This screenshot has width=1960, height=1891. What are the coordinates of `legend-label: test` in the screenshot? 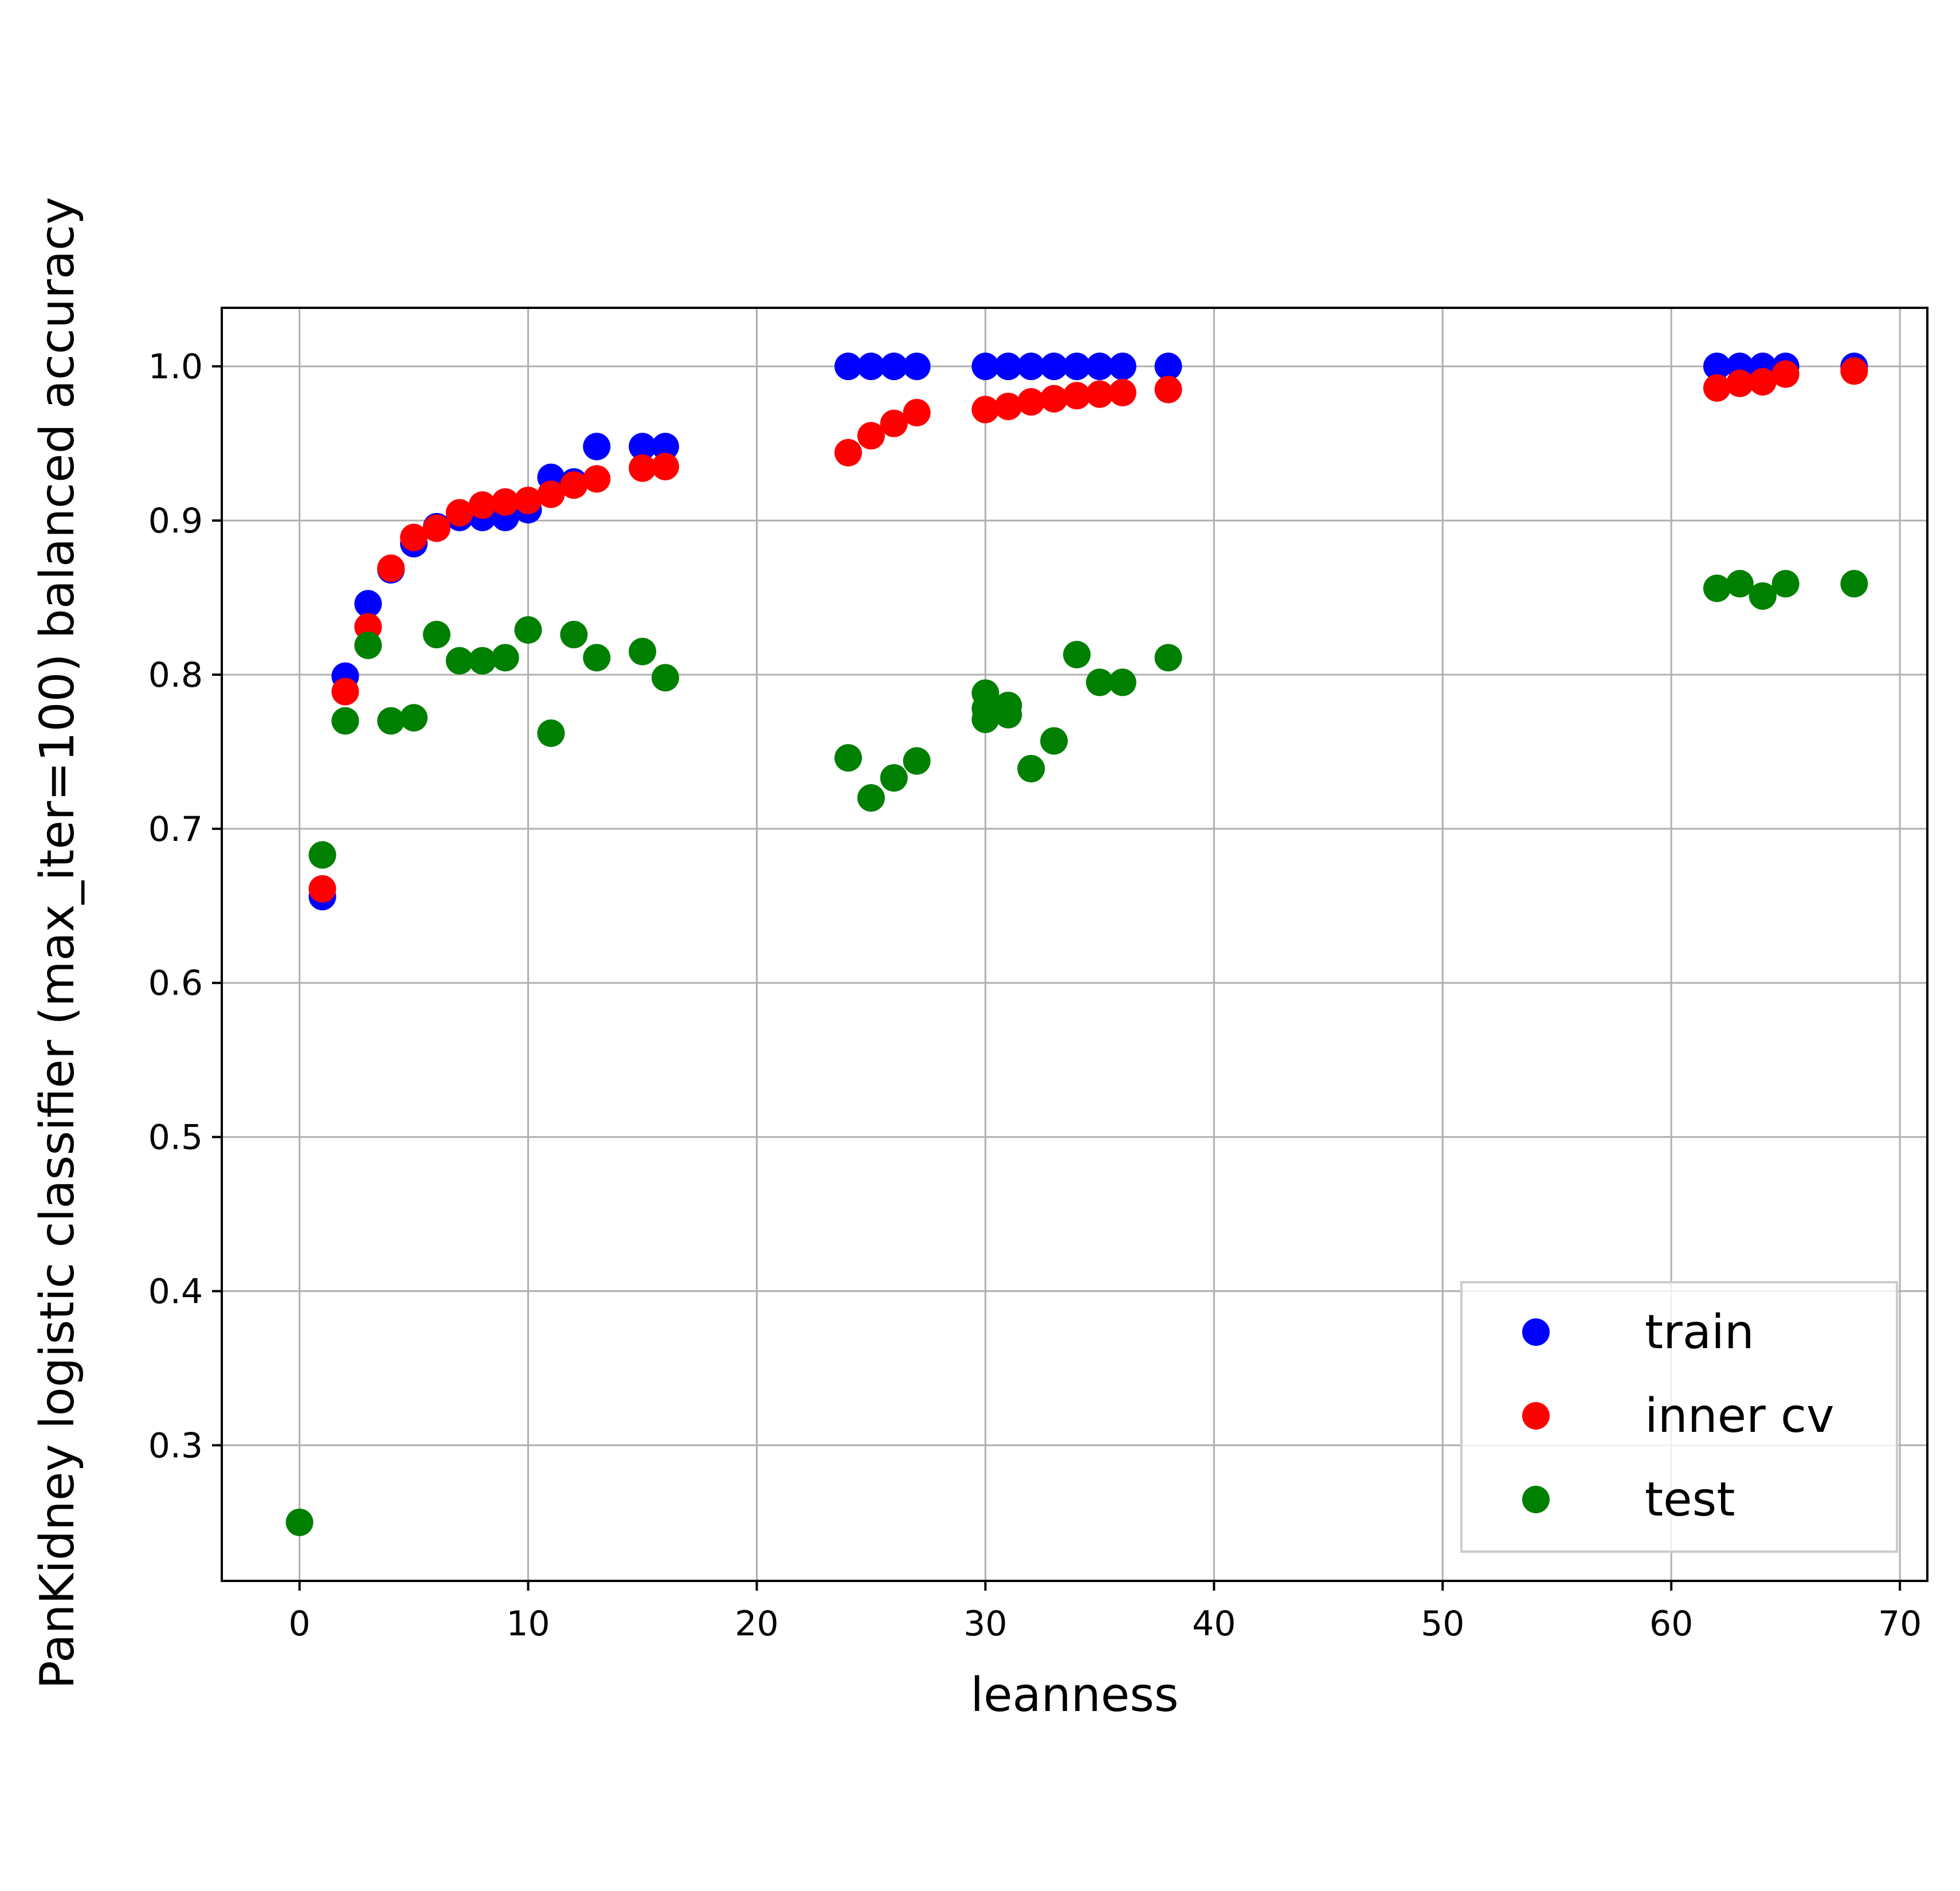 It's located at (1690, 1500).